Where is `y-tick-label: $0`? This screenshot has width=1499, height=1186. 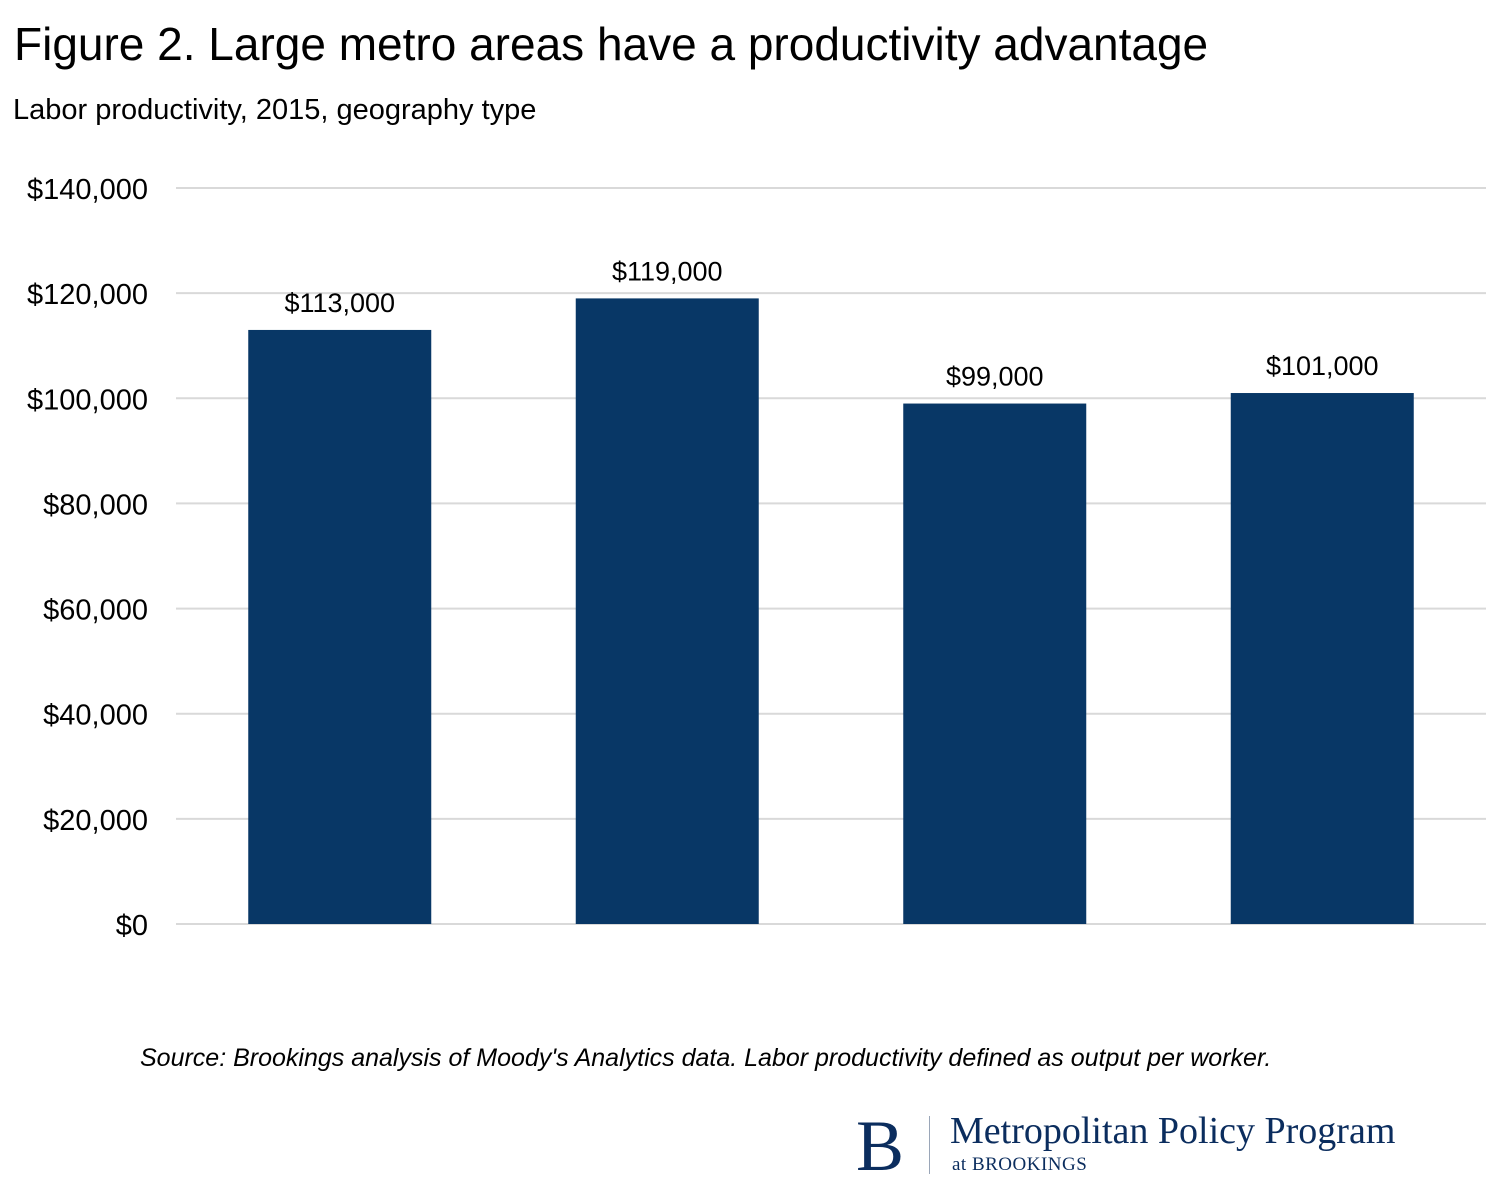
y-tick-label: $0 is located at coordinates (132, 926).